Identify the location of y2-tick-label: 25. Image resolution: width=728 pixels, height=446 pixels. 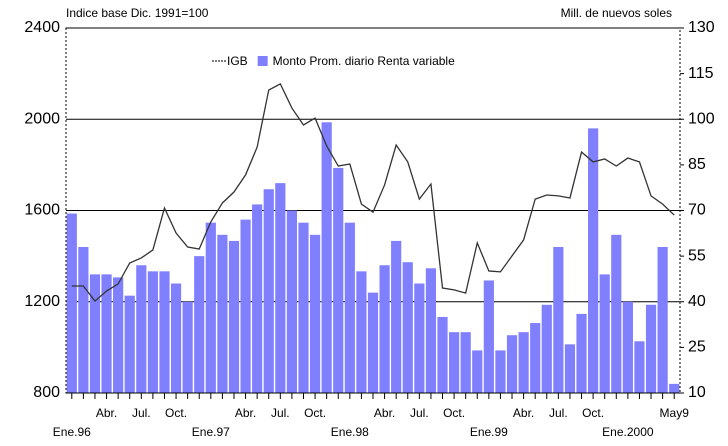
(697, 347).